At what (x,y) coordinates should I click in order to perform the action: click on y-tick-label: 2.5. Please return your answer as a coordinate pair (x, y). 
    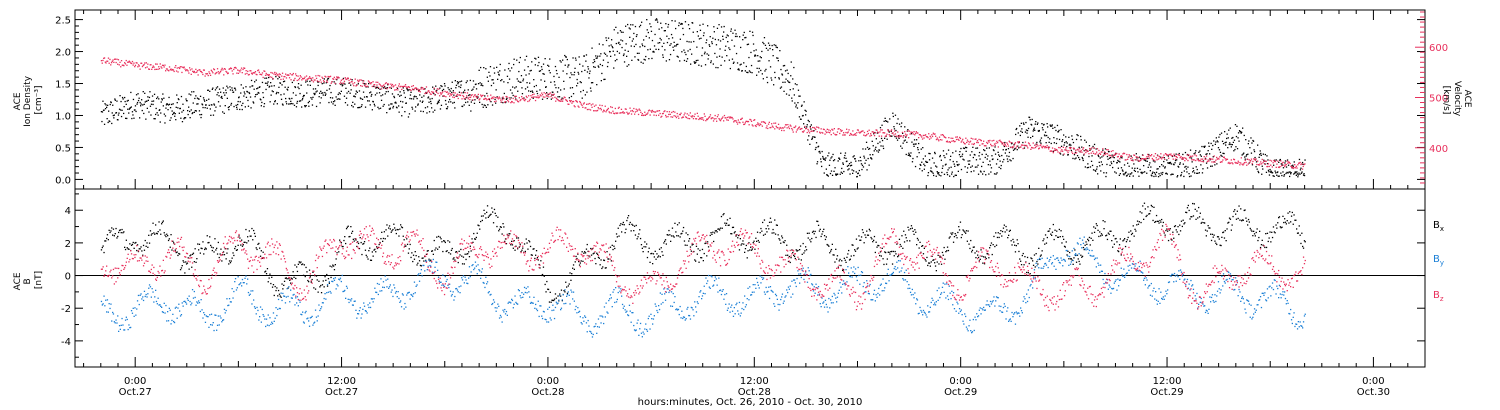
    Looking at the image, I should click on (63, 21).